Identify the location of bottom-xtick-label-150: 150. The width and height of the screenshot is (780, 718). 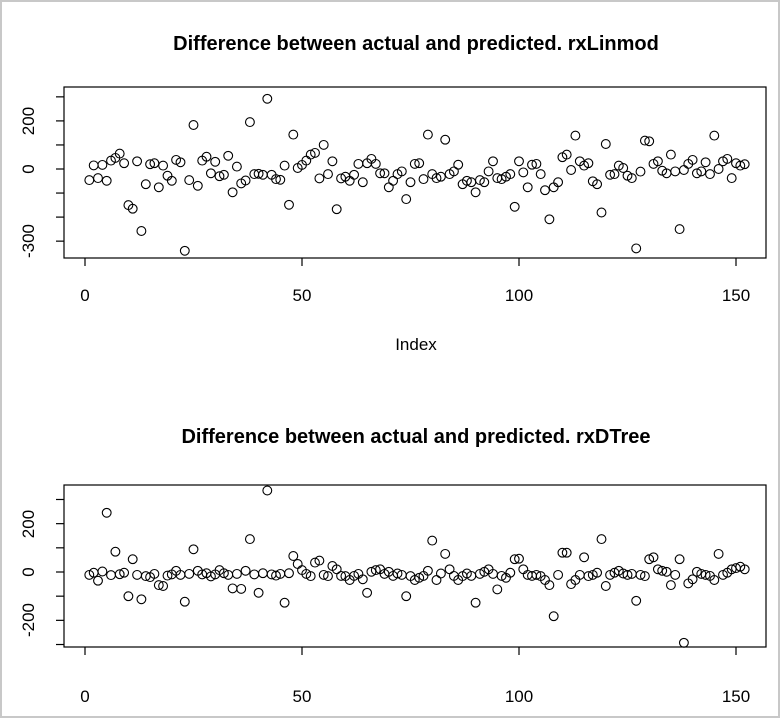
(736, 696).